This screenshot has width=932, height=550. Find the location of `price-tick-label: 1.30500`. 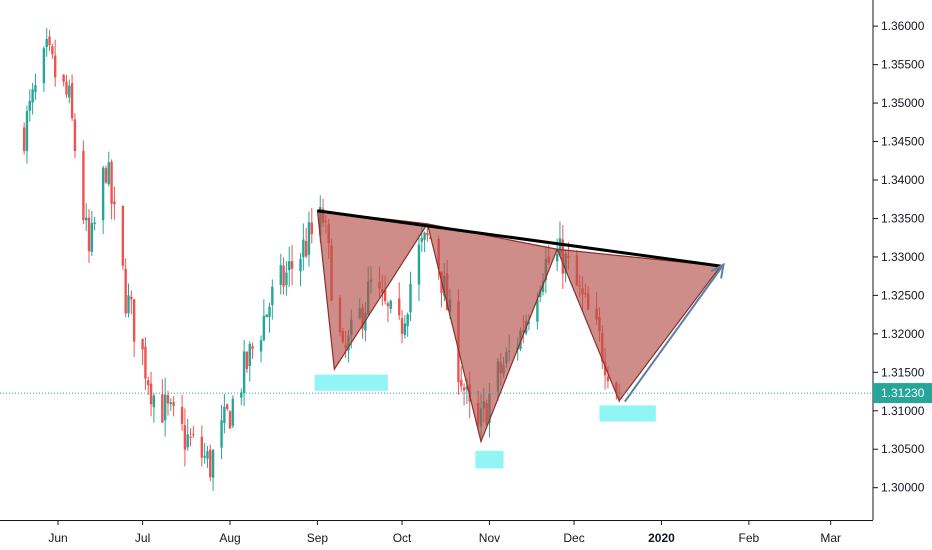

price-tick-label: 1.30500 is located at coordinates (903, 449).